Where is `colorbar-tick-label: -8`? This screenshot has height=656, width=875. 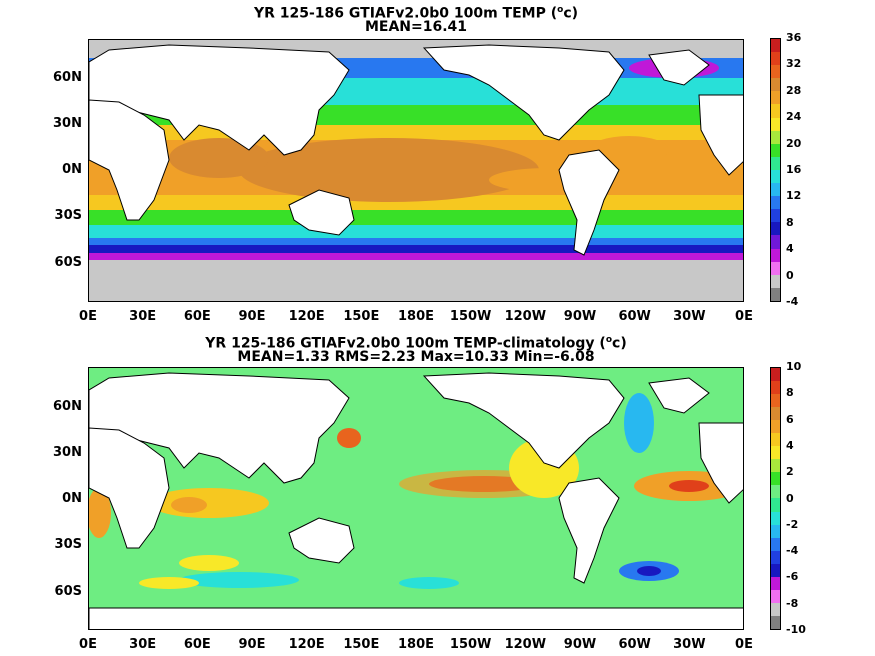
colorbar-tick-label: -8 is located at coordinates (792, 603).